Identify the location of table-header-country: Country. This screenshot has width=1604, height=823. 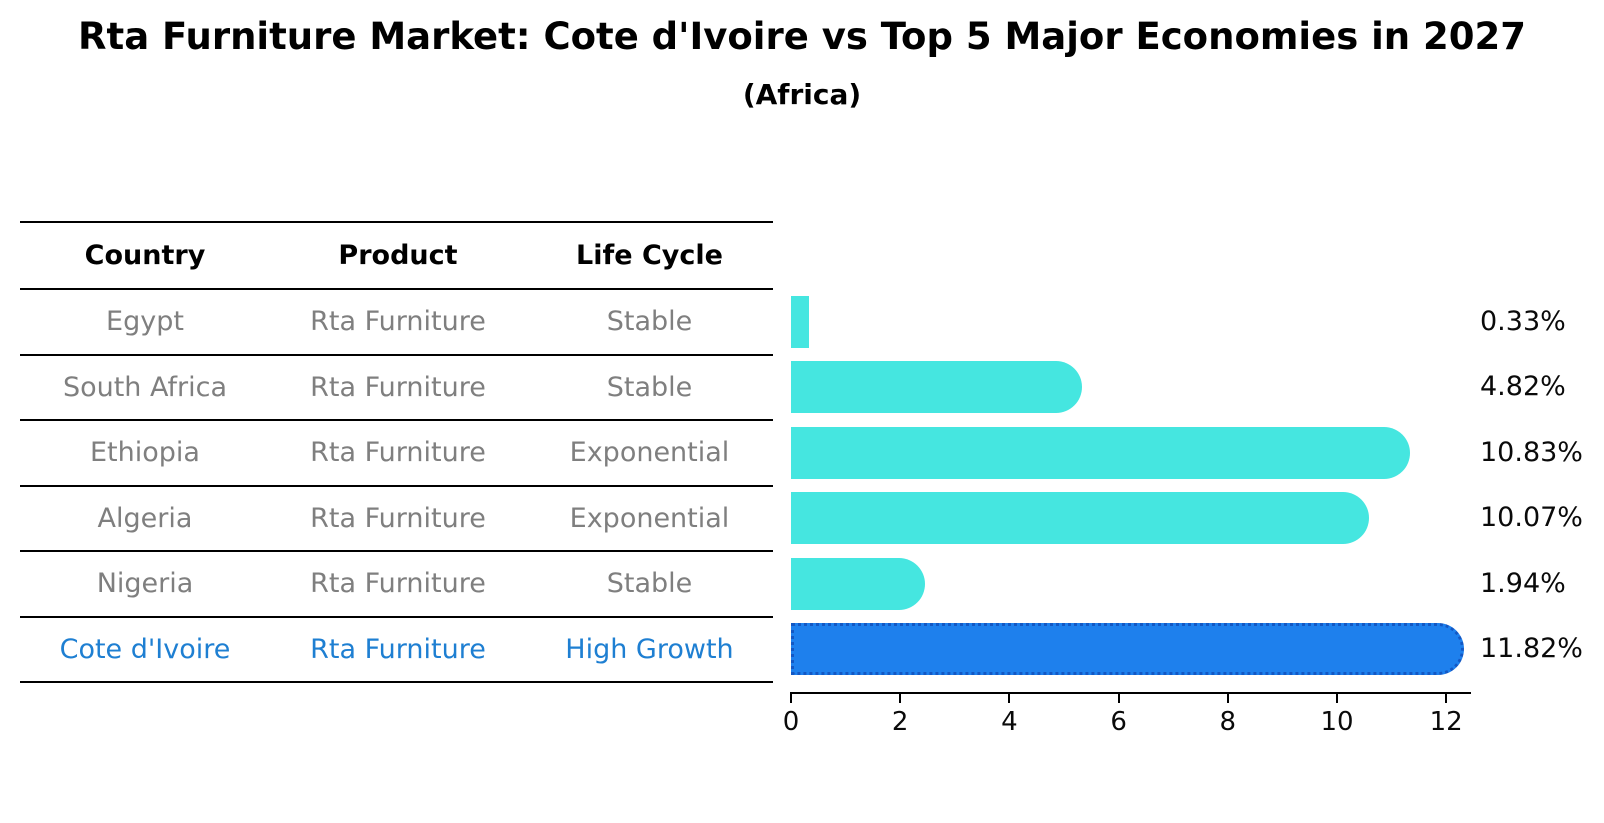
(145, 255).